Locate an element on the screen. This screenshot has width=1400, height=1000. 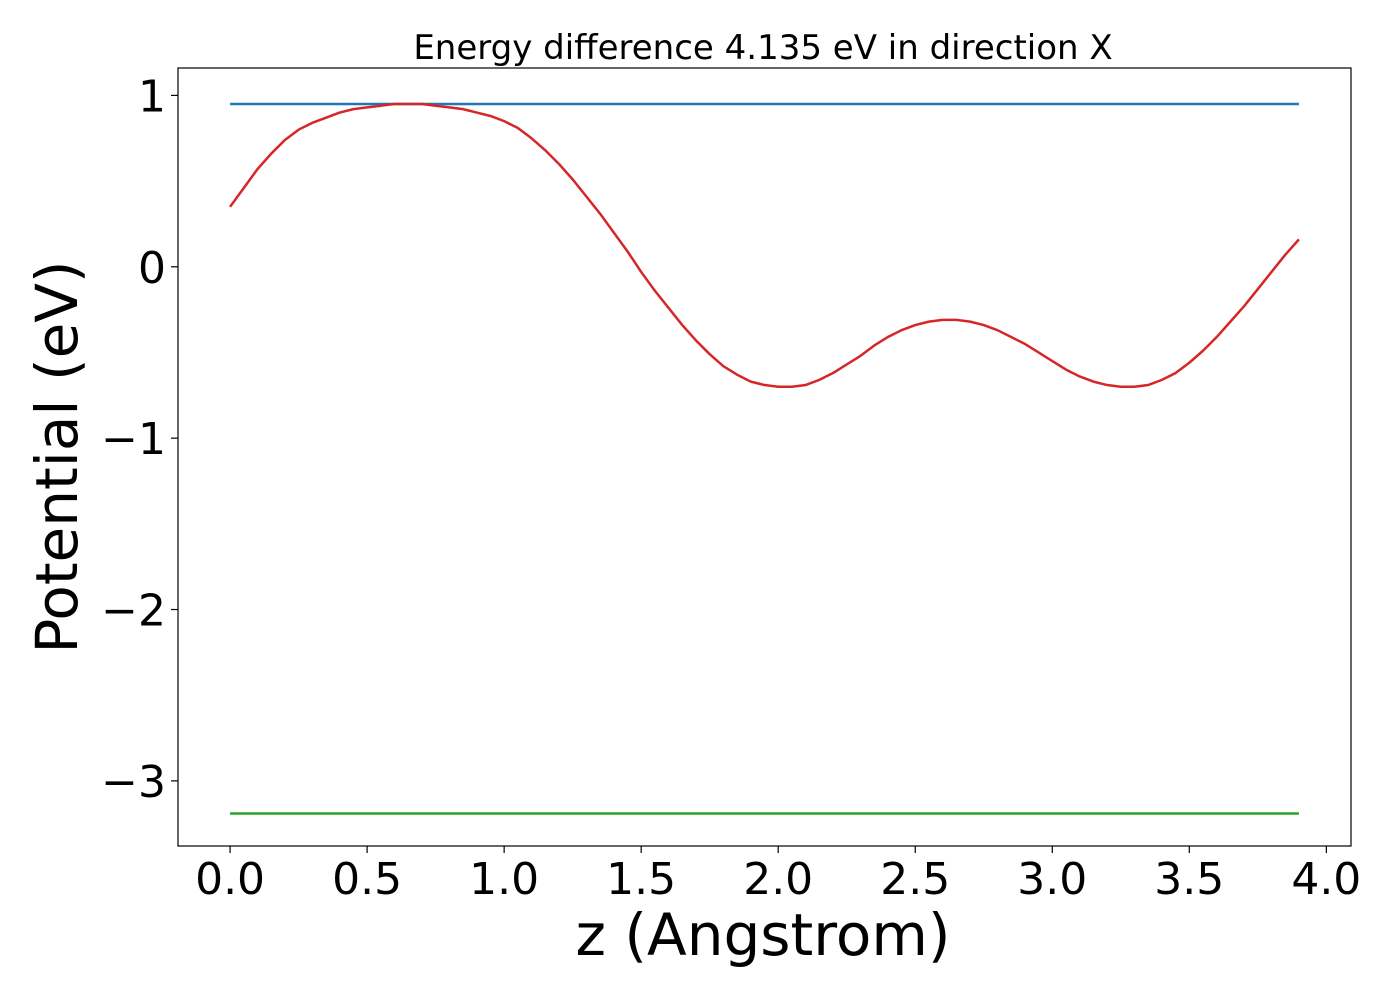
y-tick-label: −2 is located at coordinates (133, 611).